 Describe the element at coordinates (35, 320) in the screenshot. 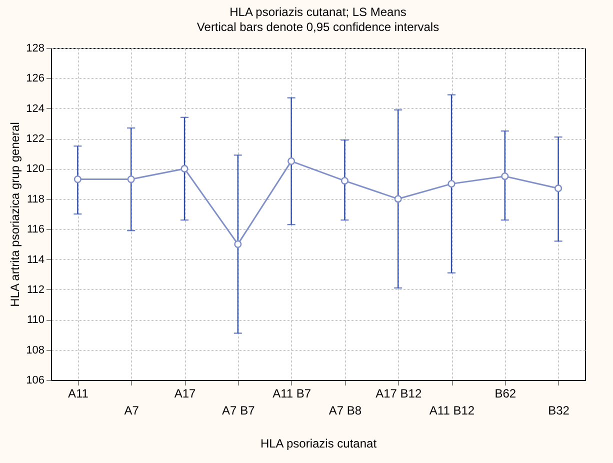

I see `y-tick-label: 110` at that location.